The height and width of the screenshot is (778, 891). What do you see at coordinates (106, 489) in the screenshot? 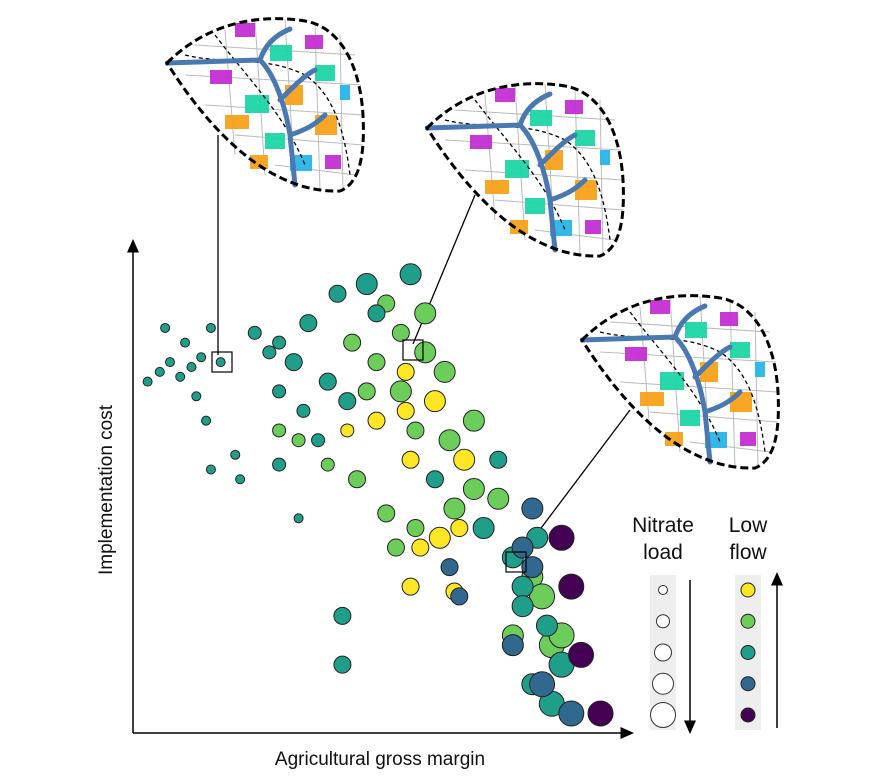
I see `y-axis-label: Implementation cost` at bounding box center [106, 489].